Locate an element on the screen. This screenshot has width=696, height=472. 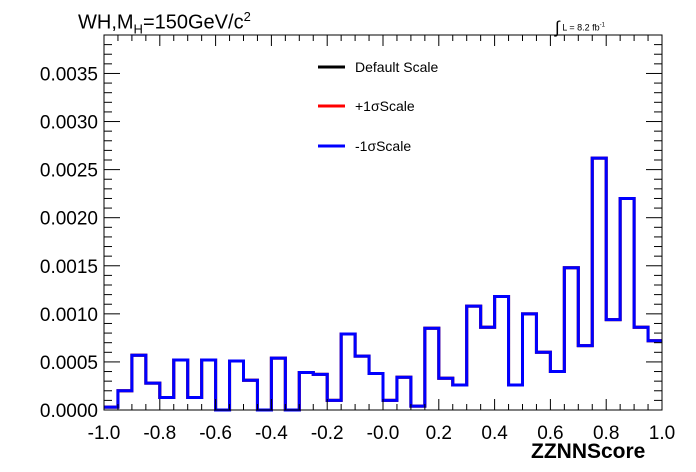
x-tick-label: 0.8 is located at coordinates (606, 433).